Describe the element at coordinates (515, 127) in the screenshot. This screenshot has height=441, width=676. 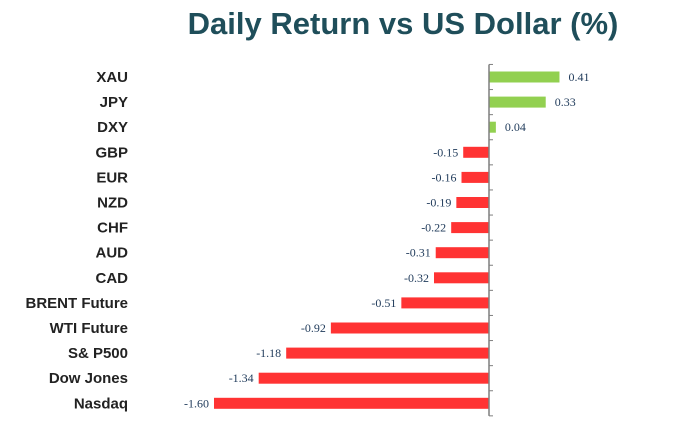
I see `value-label: 0.04` at that location.